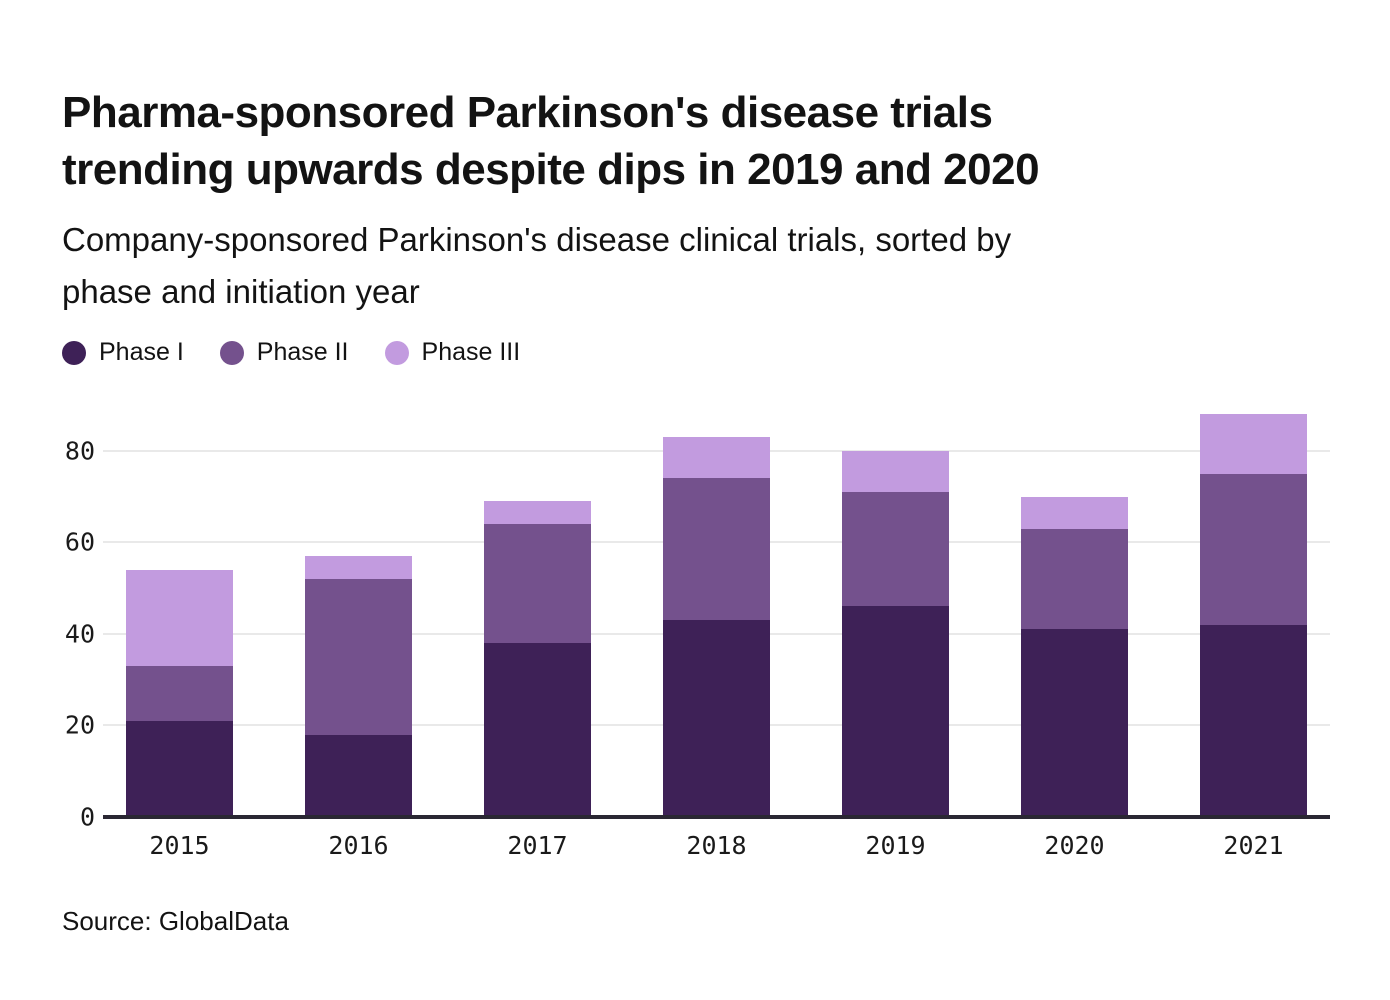 This screenshot has width=1390, height=1000. What do you see at coordinates (74, 352) in the screenshot?
I see `phase-1-swatch-icon` at bounding box center [74, 352].